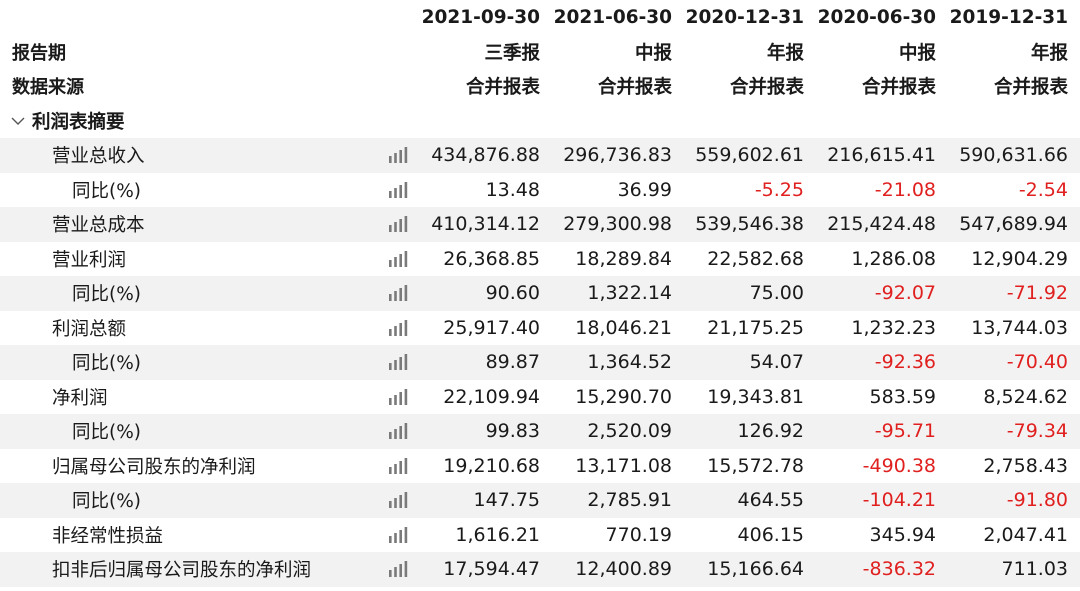 This screenshot has height=591, width=1080. Describe the element at coordinates (1019, 327) in the screenshot. I see `value-cell: 13,744.03` at that location.